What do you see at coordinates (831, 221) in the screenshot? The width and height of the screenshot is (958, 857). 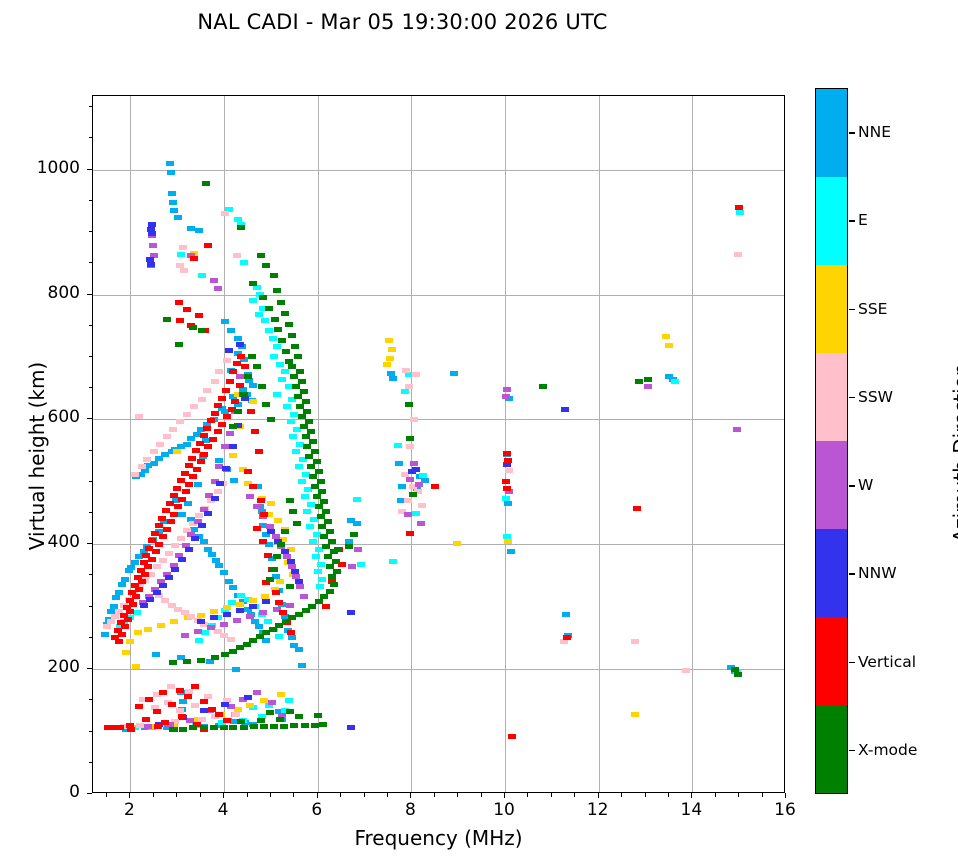 I see `colorbar-segment-e` at bounding box center [831, 221].